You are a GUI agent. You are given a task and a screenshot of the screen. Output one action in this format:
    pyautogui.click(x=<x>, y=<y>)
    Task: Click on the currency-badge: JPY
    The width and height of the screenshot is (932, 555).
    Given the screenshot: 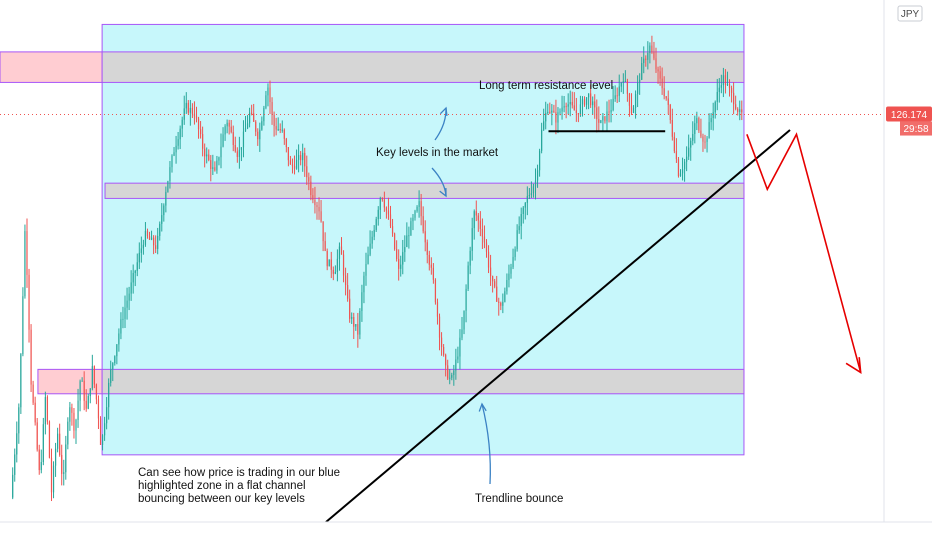 What is the action you would take?
    pyautogui.click(x=910, y=13)
    